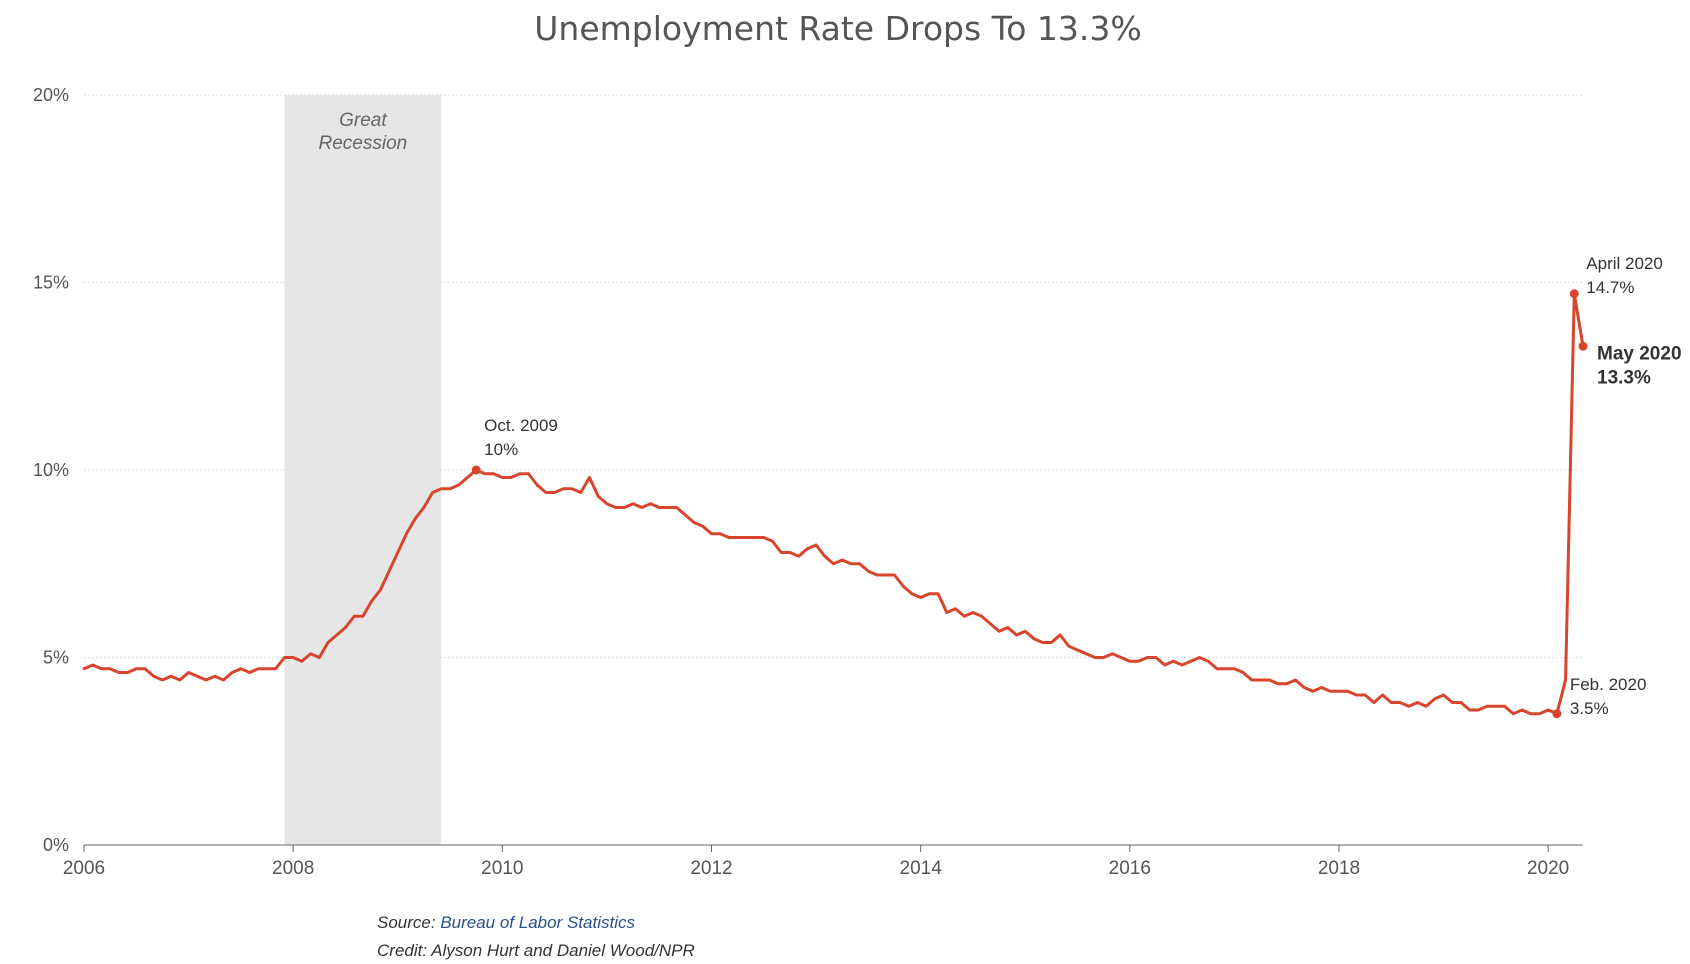 The image size is (1690, 964). I want to click on source-line: Source: Bureau of Labor Statistics, so click(506, 923).